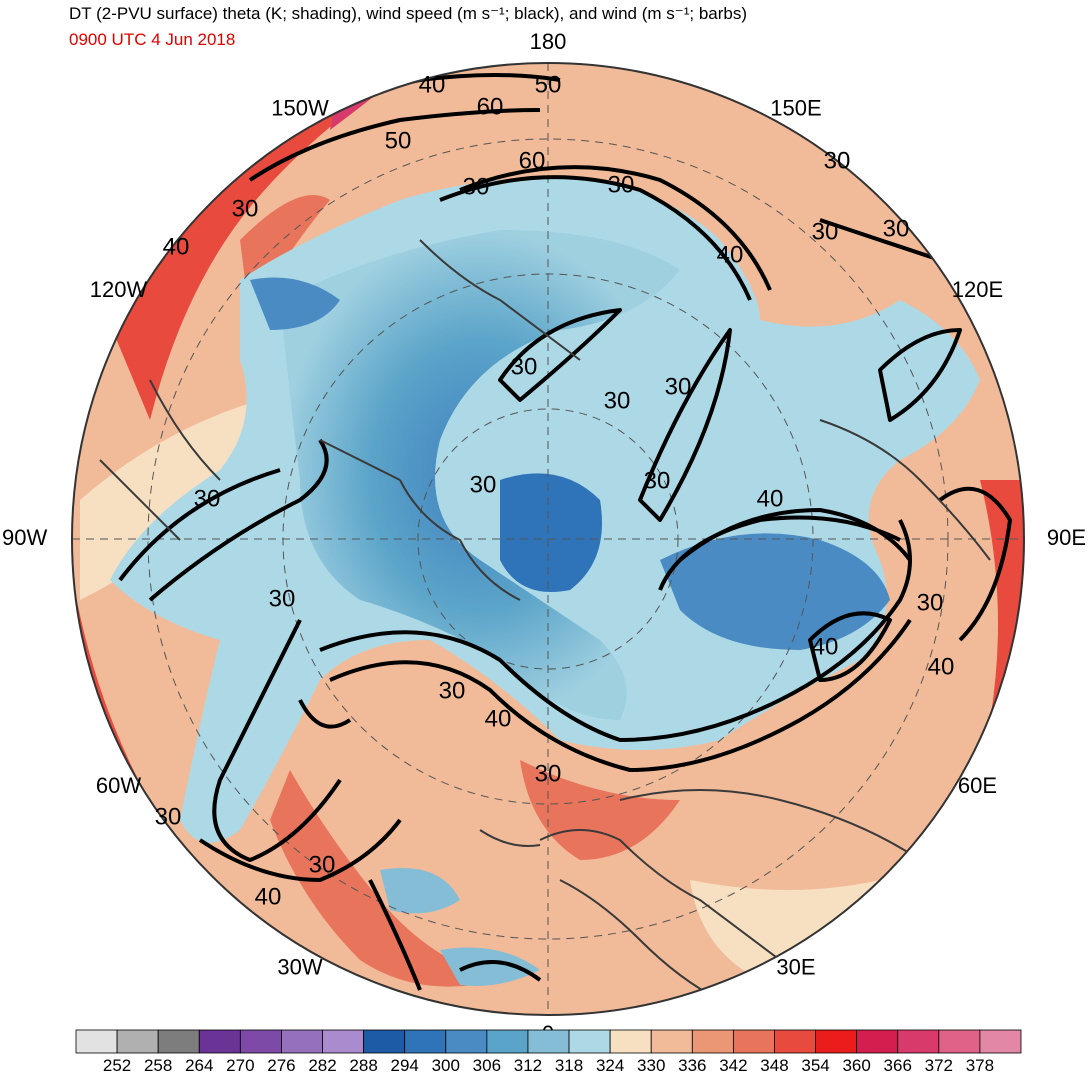 The height and width of the screenshot is (1076, 1088). What do you see at coordinates (281, 1065) in the screenshot?
I see `colorbar-tick-label: 276` at bounding box center [281, 1065].